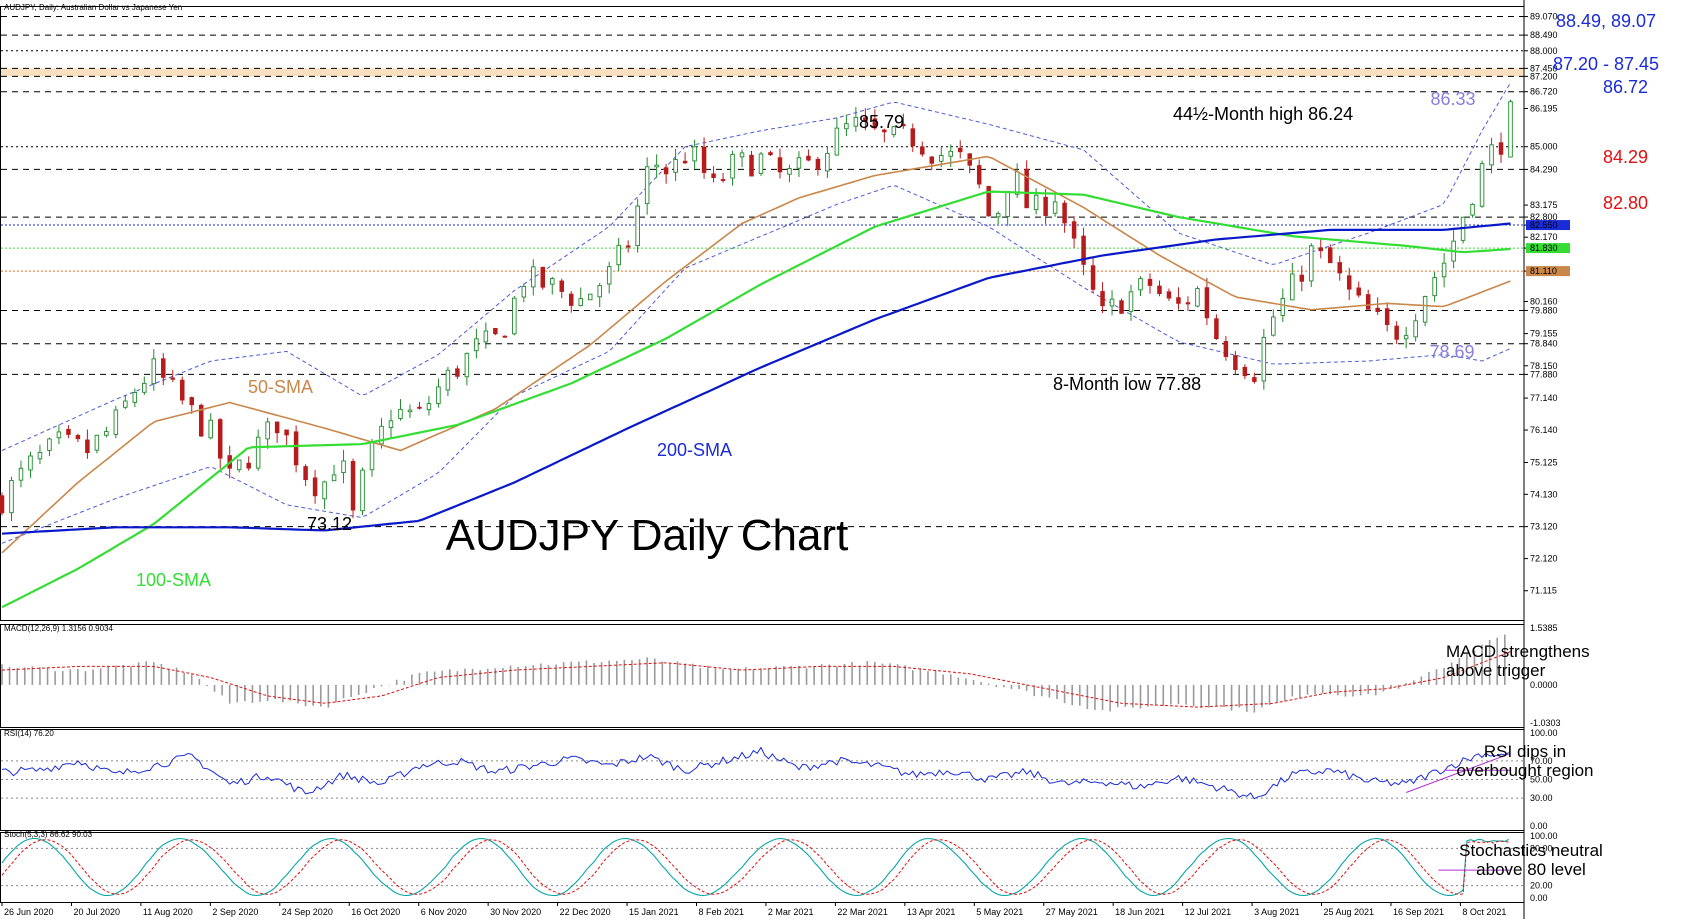 This screenshot has height=924, width=1698. Describe the element at coordinates (1518, 651) in the screenshot. I see `note-line: MACD strengthens` at that location.